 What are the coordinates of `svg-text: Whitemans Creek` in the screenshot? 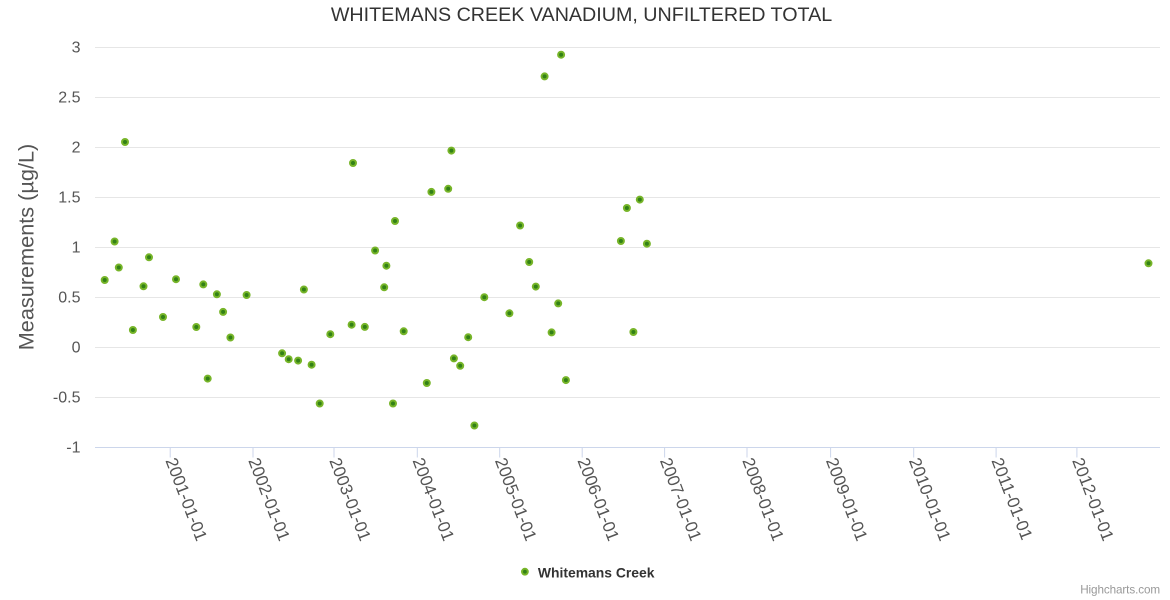 It's located at (596, 573).